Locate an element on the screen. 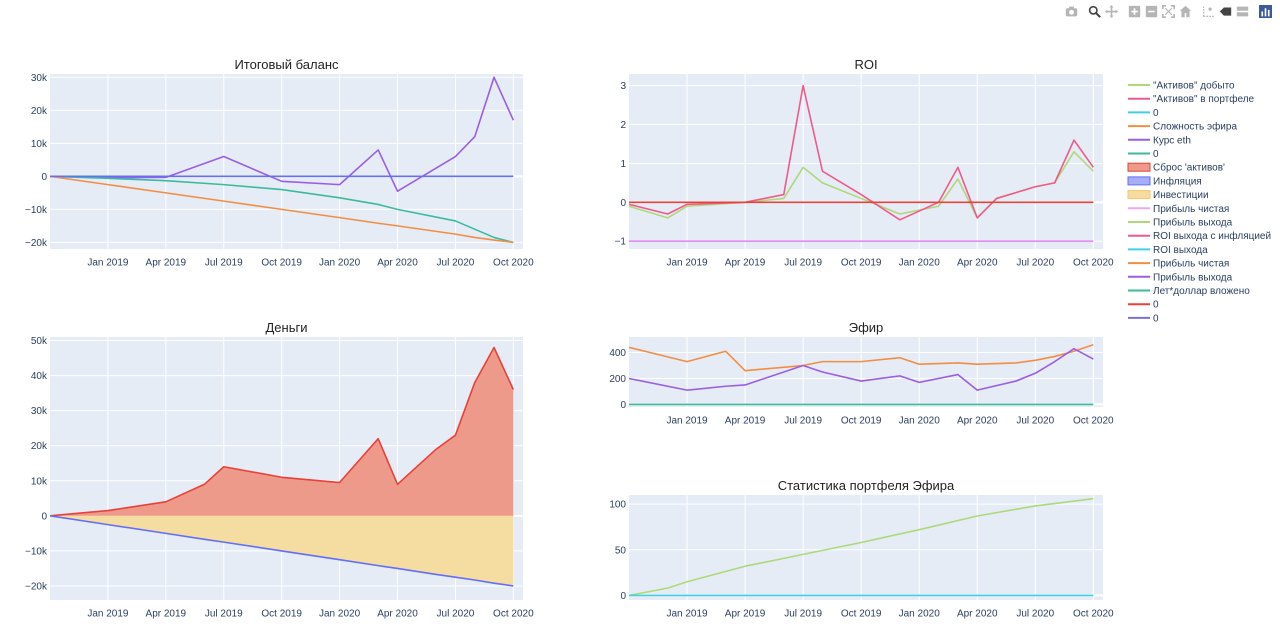 This screenshot has width=1280, height=627. chart-title: Статистика портфеля Эфира is located at coordinates (866, 485).